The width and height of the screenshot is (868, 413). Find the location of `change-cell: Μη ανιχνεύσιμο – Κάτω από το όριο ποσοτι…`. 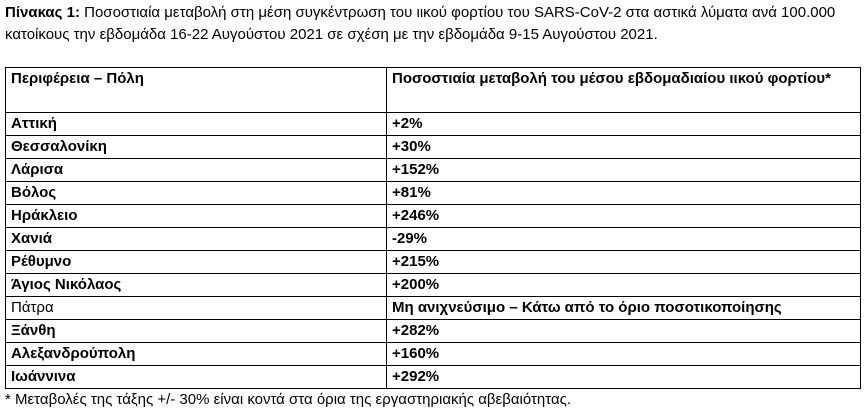

change-cell: Μη ανιχνεύσιμο – Κάτω από το όριο ποσοτι… is located at coordinates (623, 308).